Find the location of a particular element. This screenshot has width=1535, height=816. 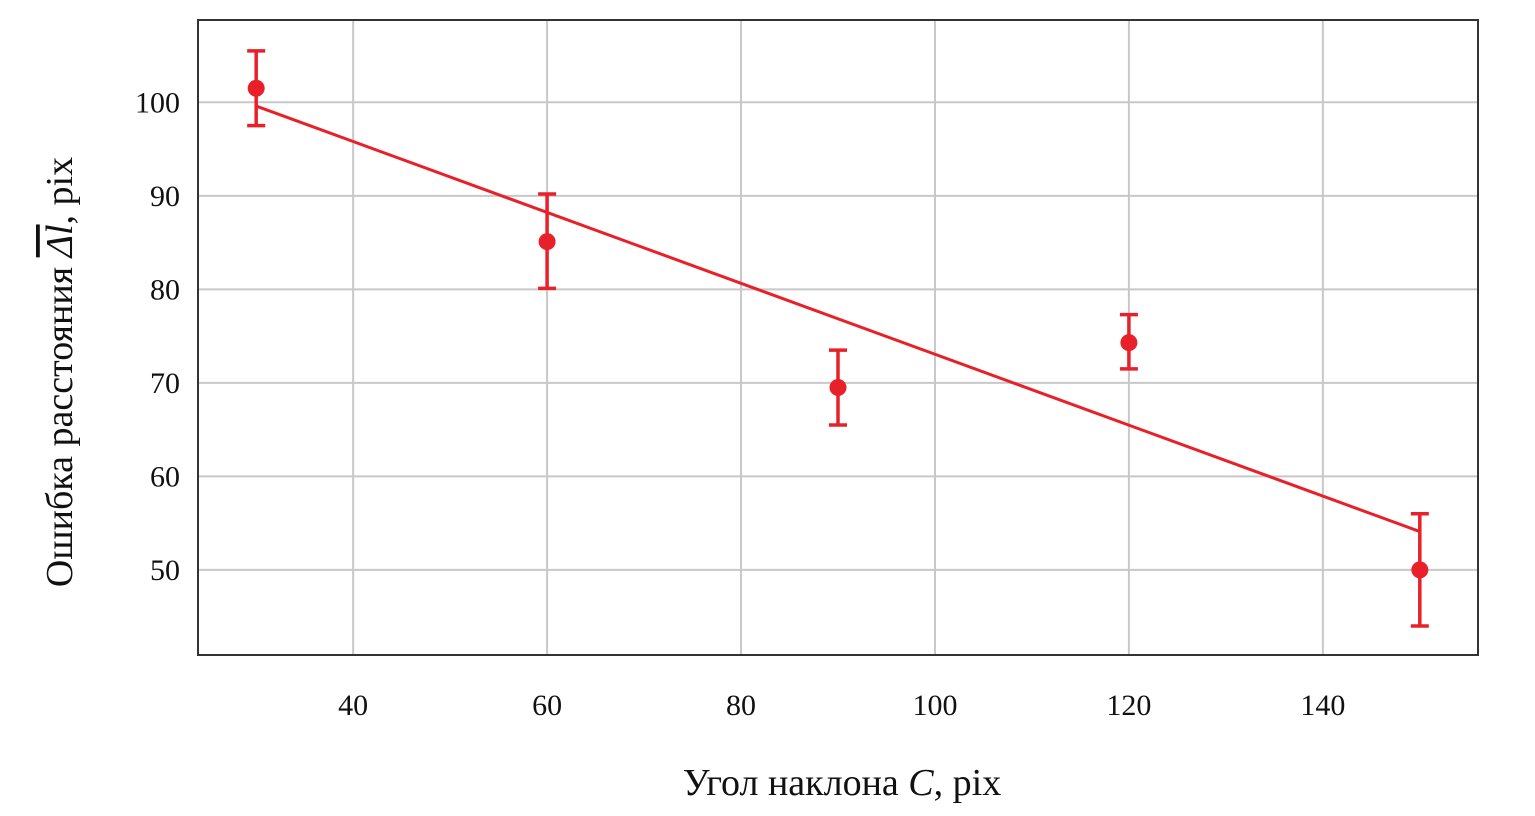

y-tick-label: 60 is located at coordinates (165, 476).